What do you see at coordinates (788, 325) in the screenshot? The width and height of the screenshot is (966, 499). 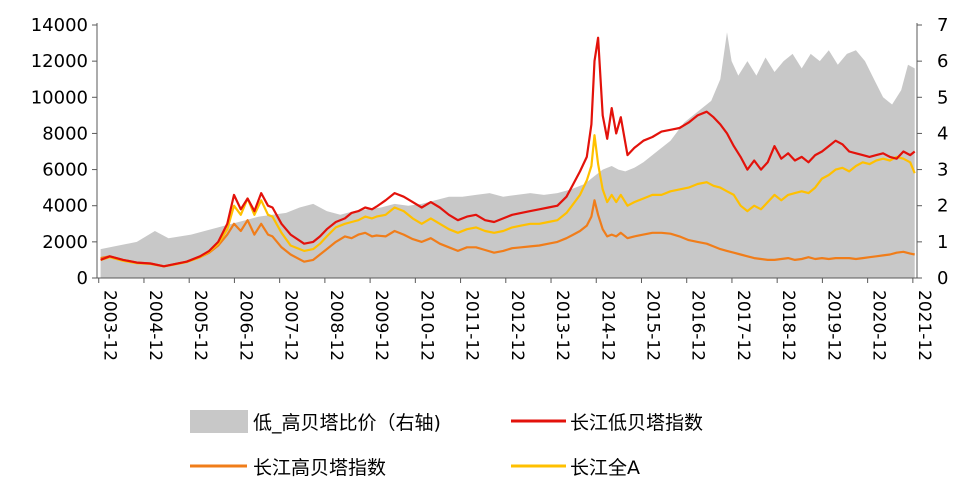 I see `x-tick-label: 2018-12` at bounding box center [788, 325].